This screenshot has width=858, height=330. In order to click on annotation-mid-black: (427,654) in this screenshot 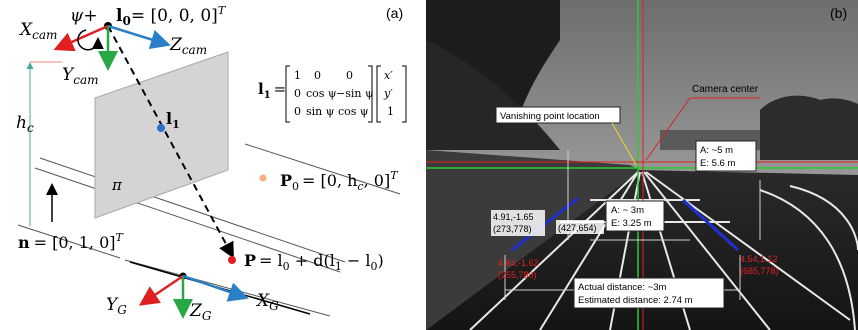, I will do `click(580, 227)`.